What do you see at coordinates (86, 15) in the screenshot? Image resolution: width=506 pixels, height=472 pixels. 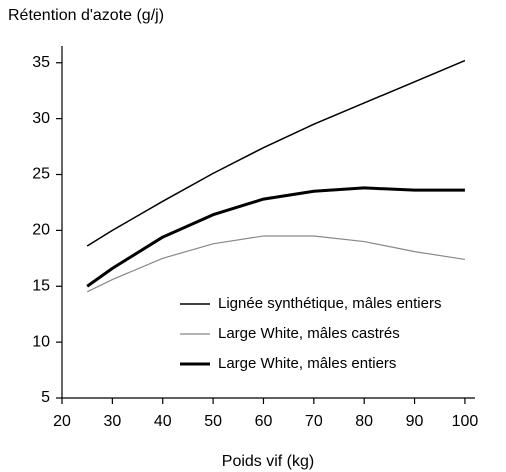 I see `y-axis-label: Rétention d'azote (g/j)` at bounding box center [86, 15].